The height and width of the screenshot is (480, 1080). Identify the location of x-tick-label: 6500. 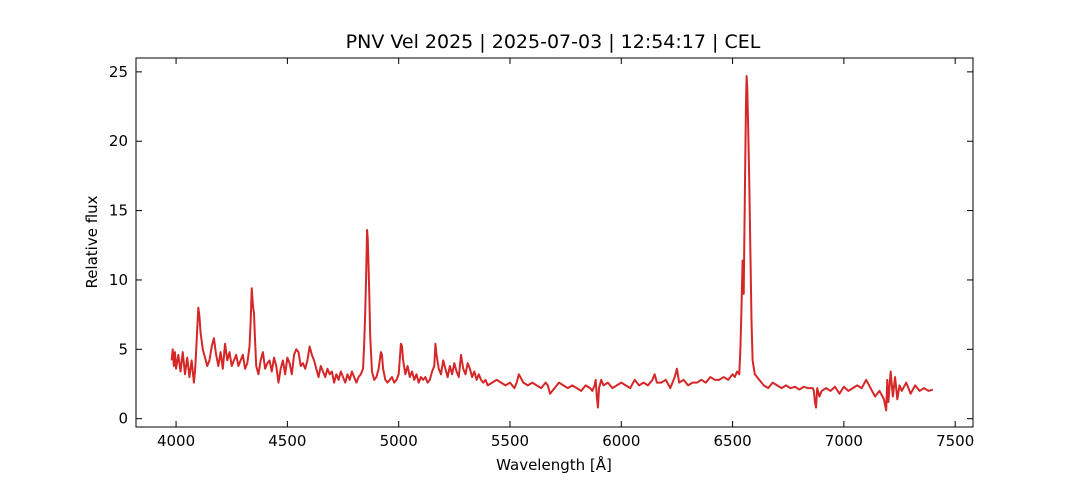
(732, 441).